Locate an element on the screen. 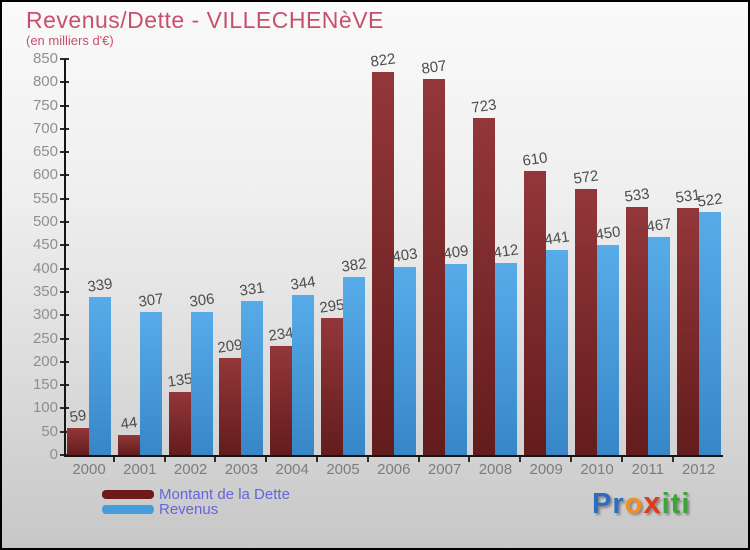 This screenshot has height=550, width=750. y-tick-label: 500 is located at coordinates (45, 222).